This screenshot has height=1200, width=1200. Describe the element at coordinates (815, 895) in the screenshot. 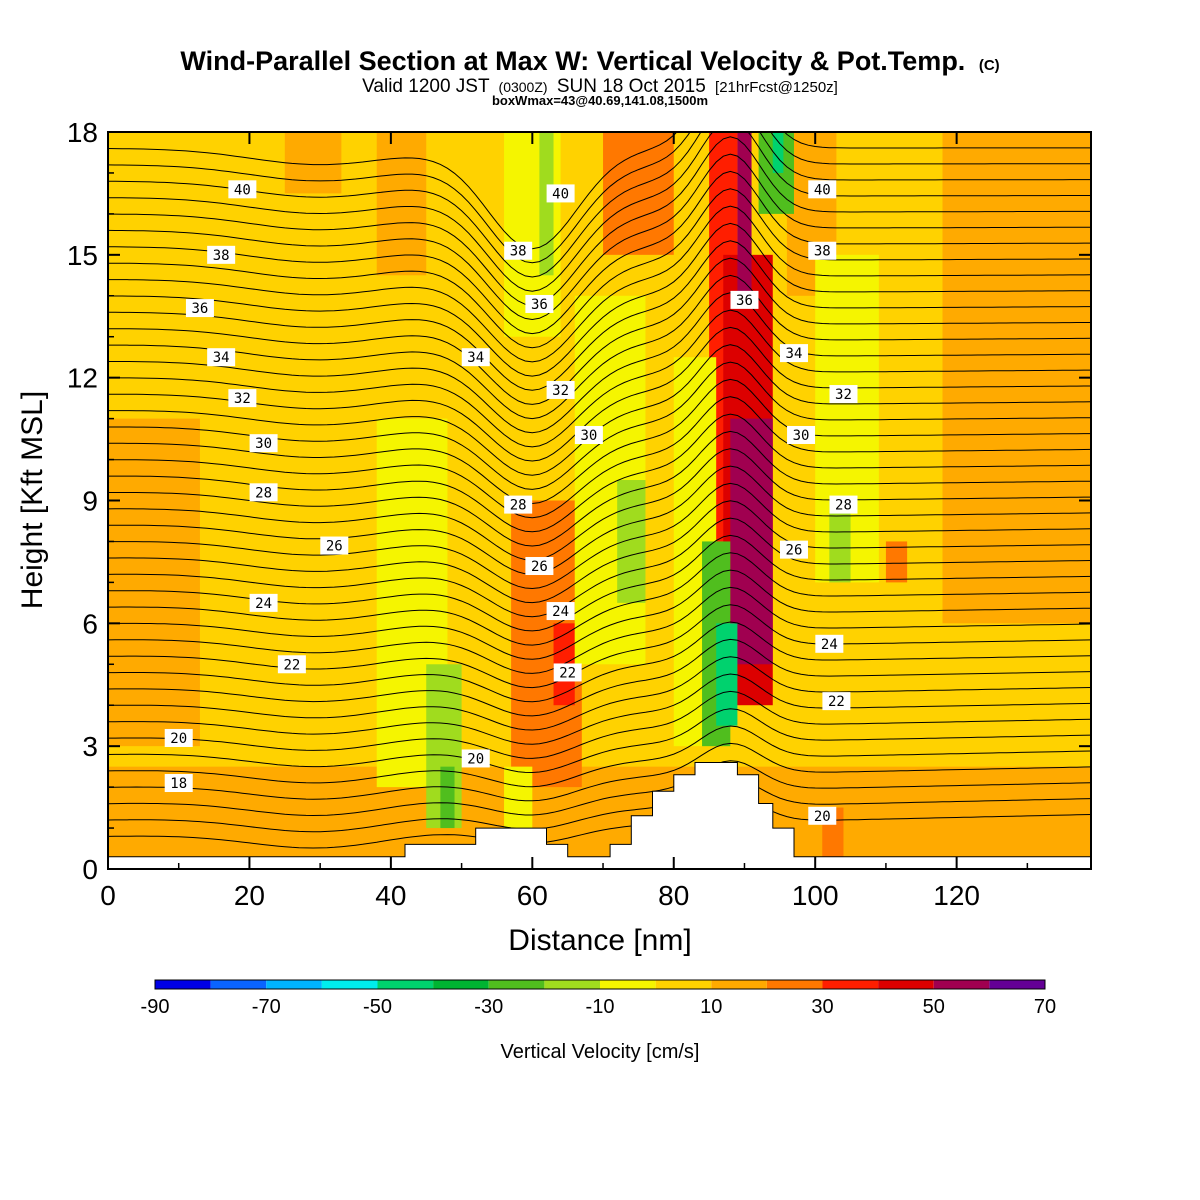

I see `x-tick-label: 100` at that location.